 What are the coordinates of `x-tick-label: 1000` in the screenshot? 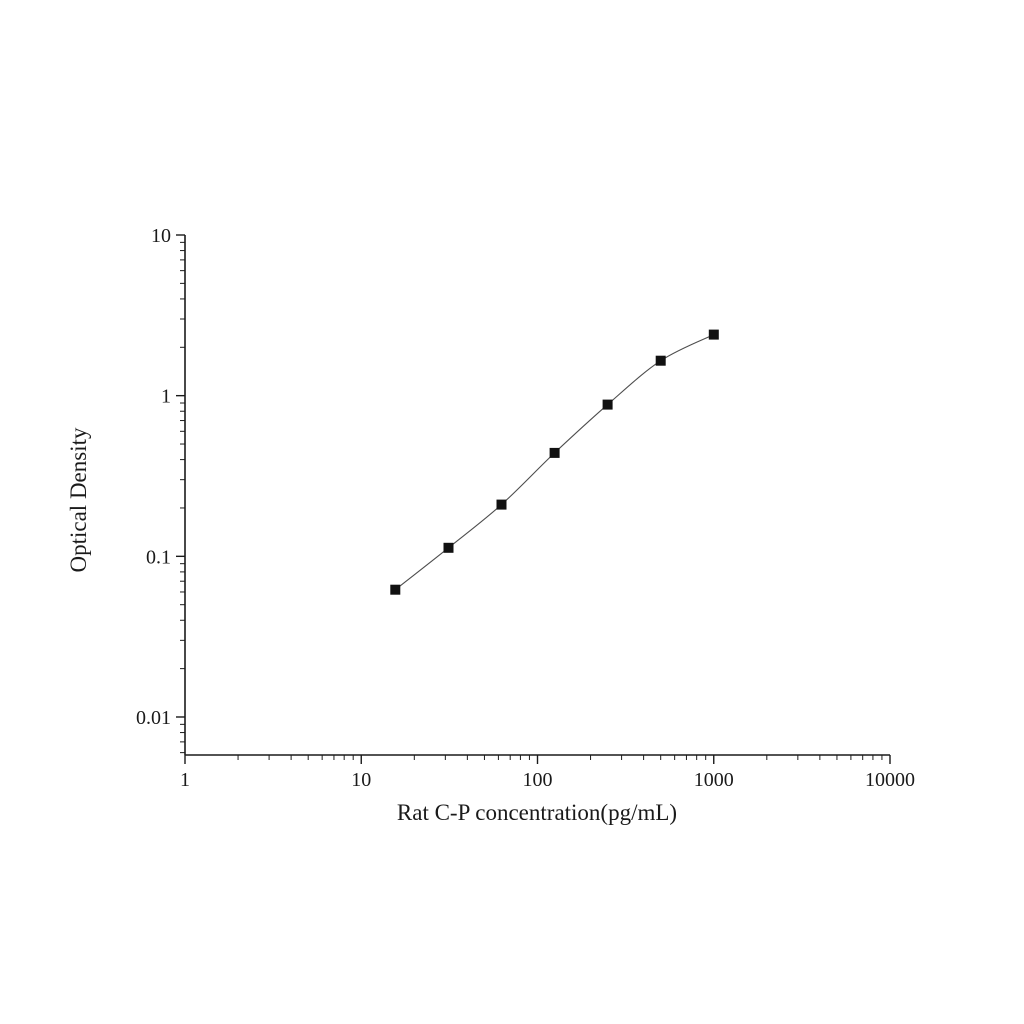 It's located at (714, 780).